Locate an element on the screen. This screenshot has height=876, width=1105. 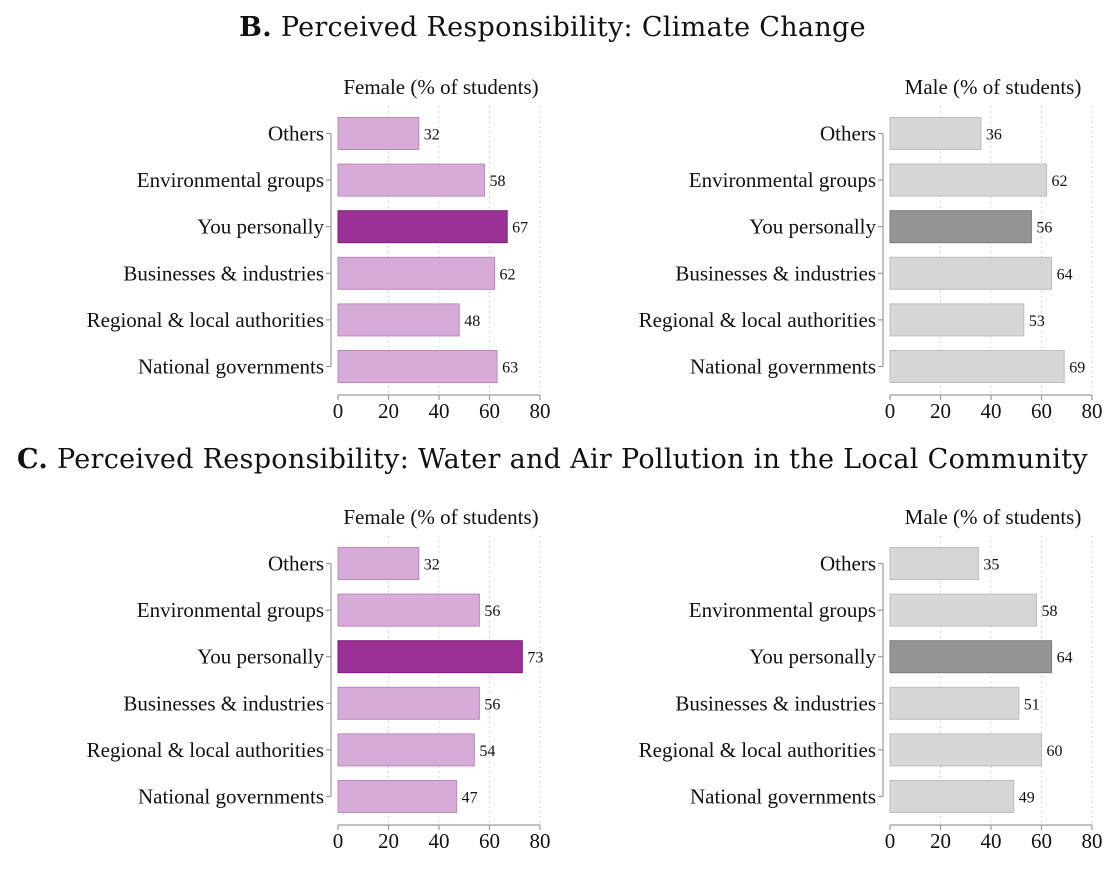
chart-2-x-tick-label-60: 60 is located at coordinates (1041, 411).